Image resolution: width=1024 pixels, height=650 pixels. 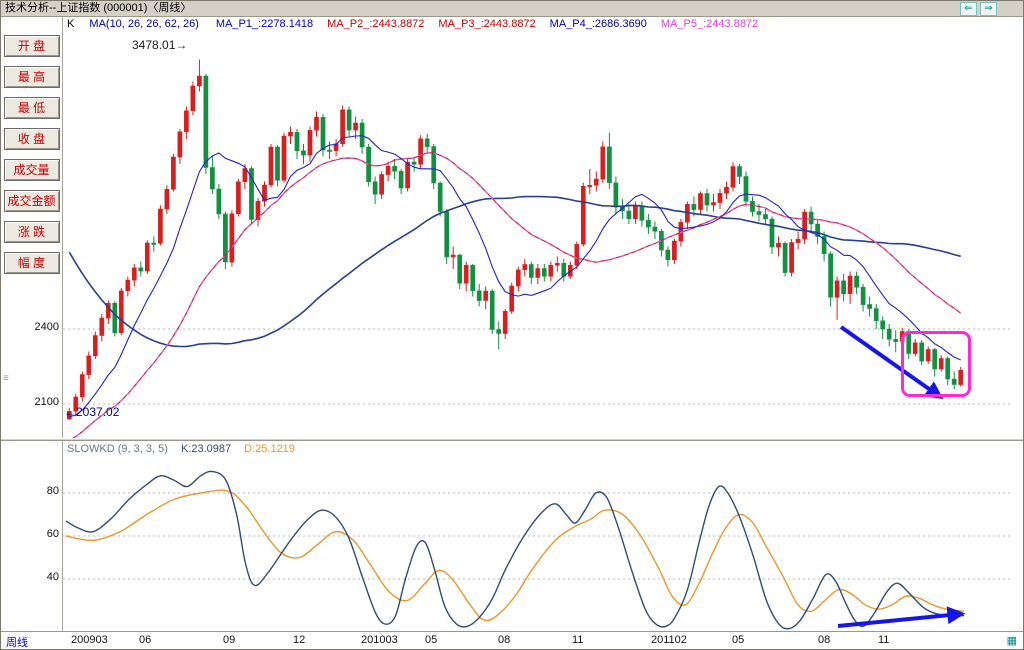 What do you see at coordinates (31, 263) in the screenshot?
I see `sidebar-button-range: 幅 度` at bounding box center [31, 263].